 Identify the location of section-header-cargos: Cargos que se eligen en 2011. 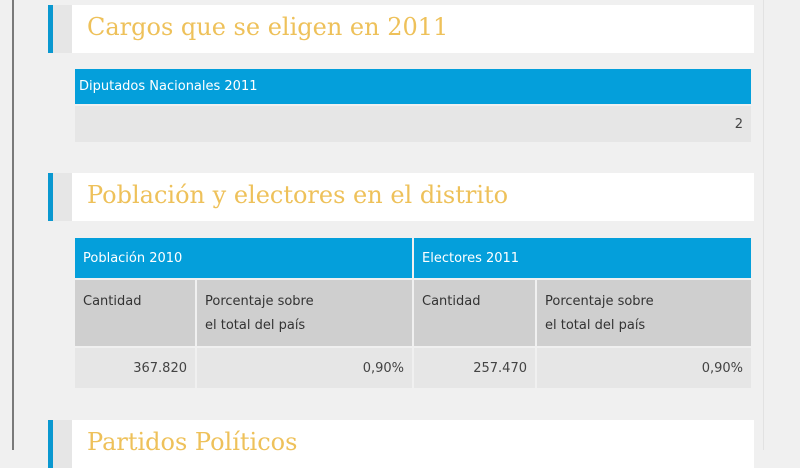
(401, 29).